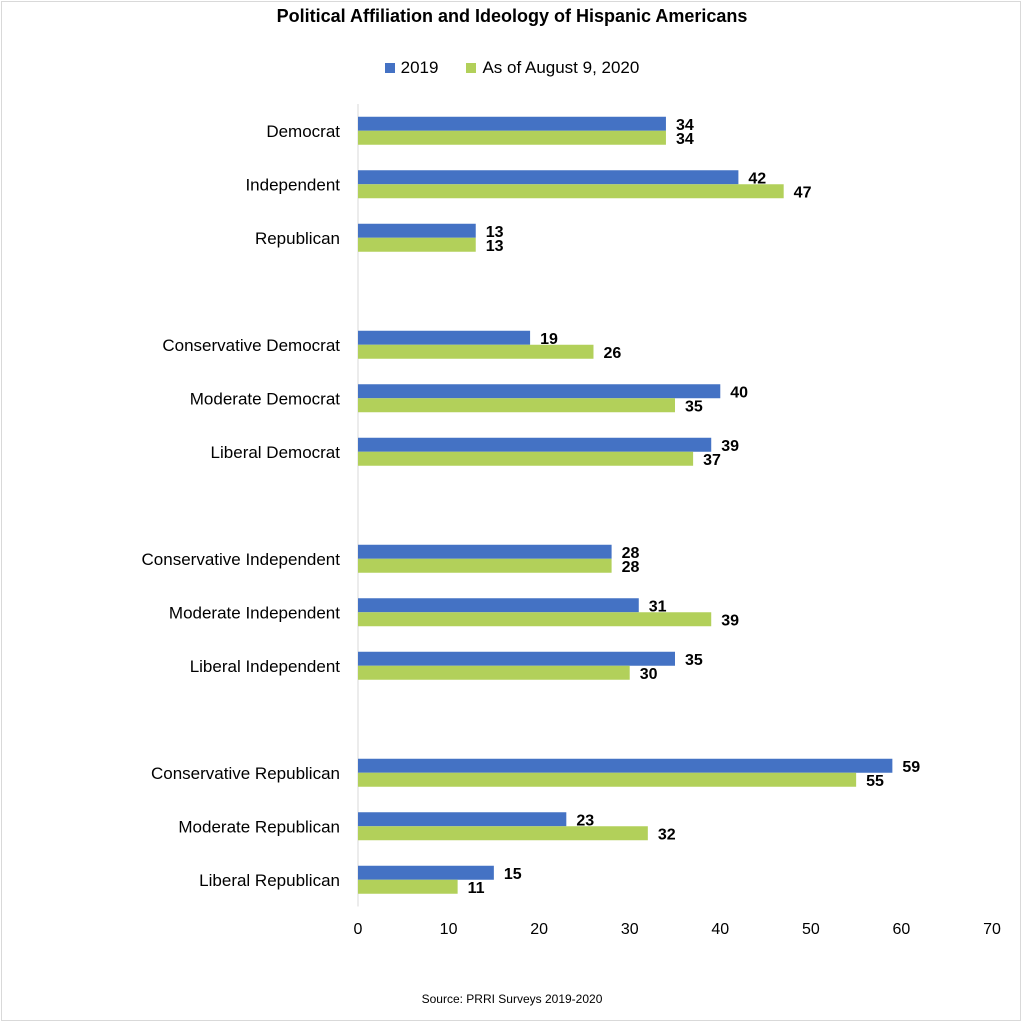 This screenshot has height=1024, width=1024. I want to click on source-note: Source: PRRI Surveys 2019-2020, so click(512, 999).